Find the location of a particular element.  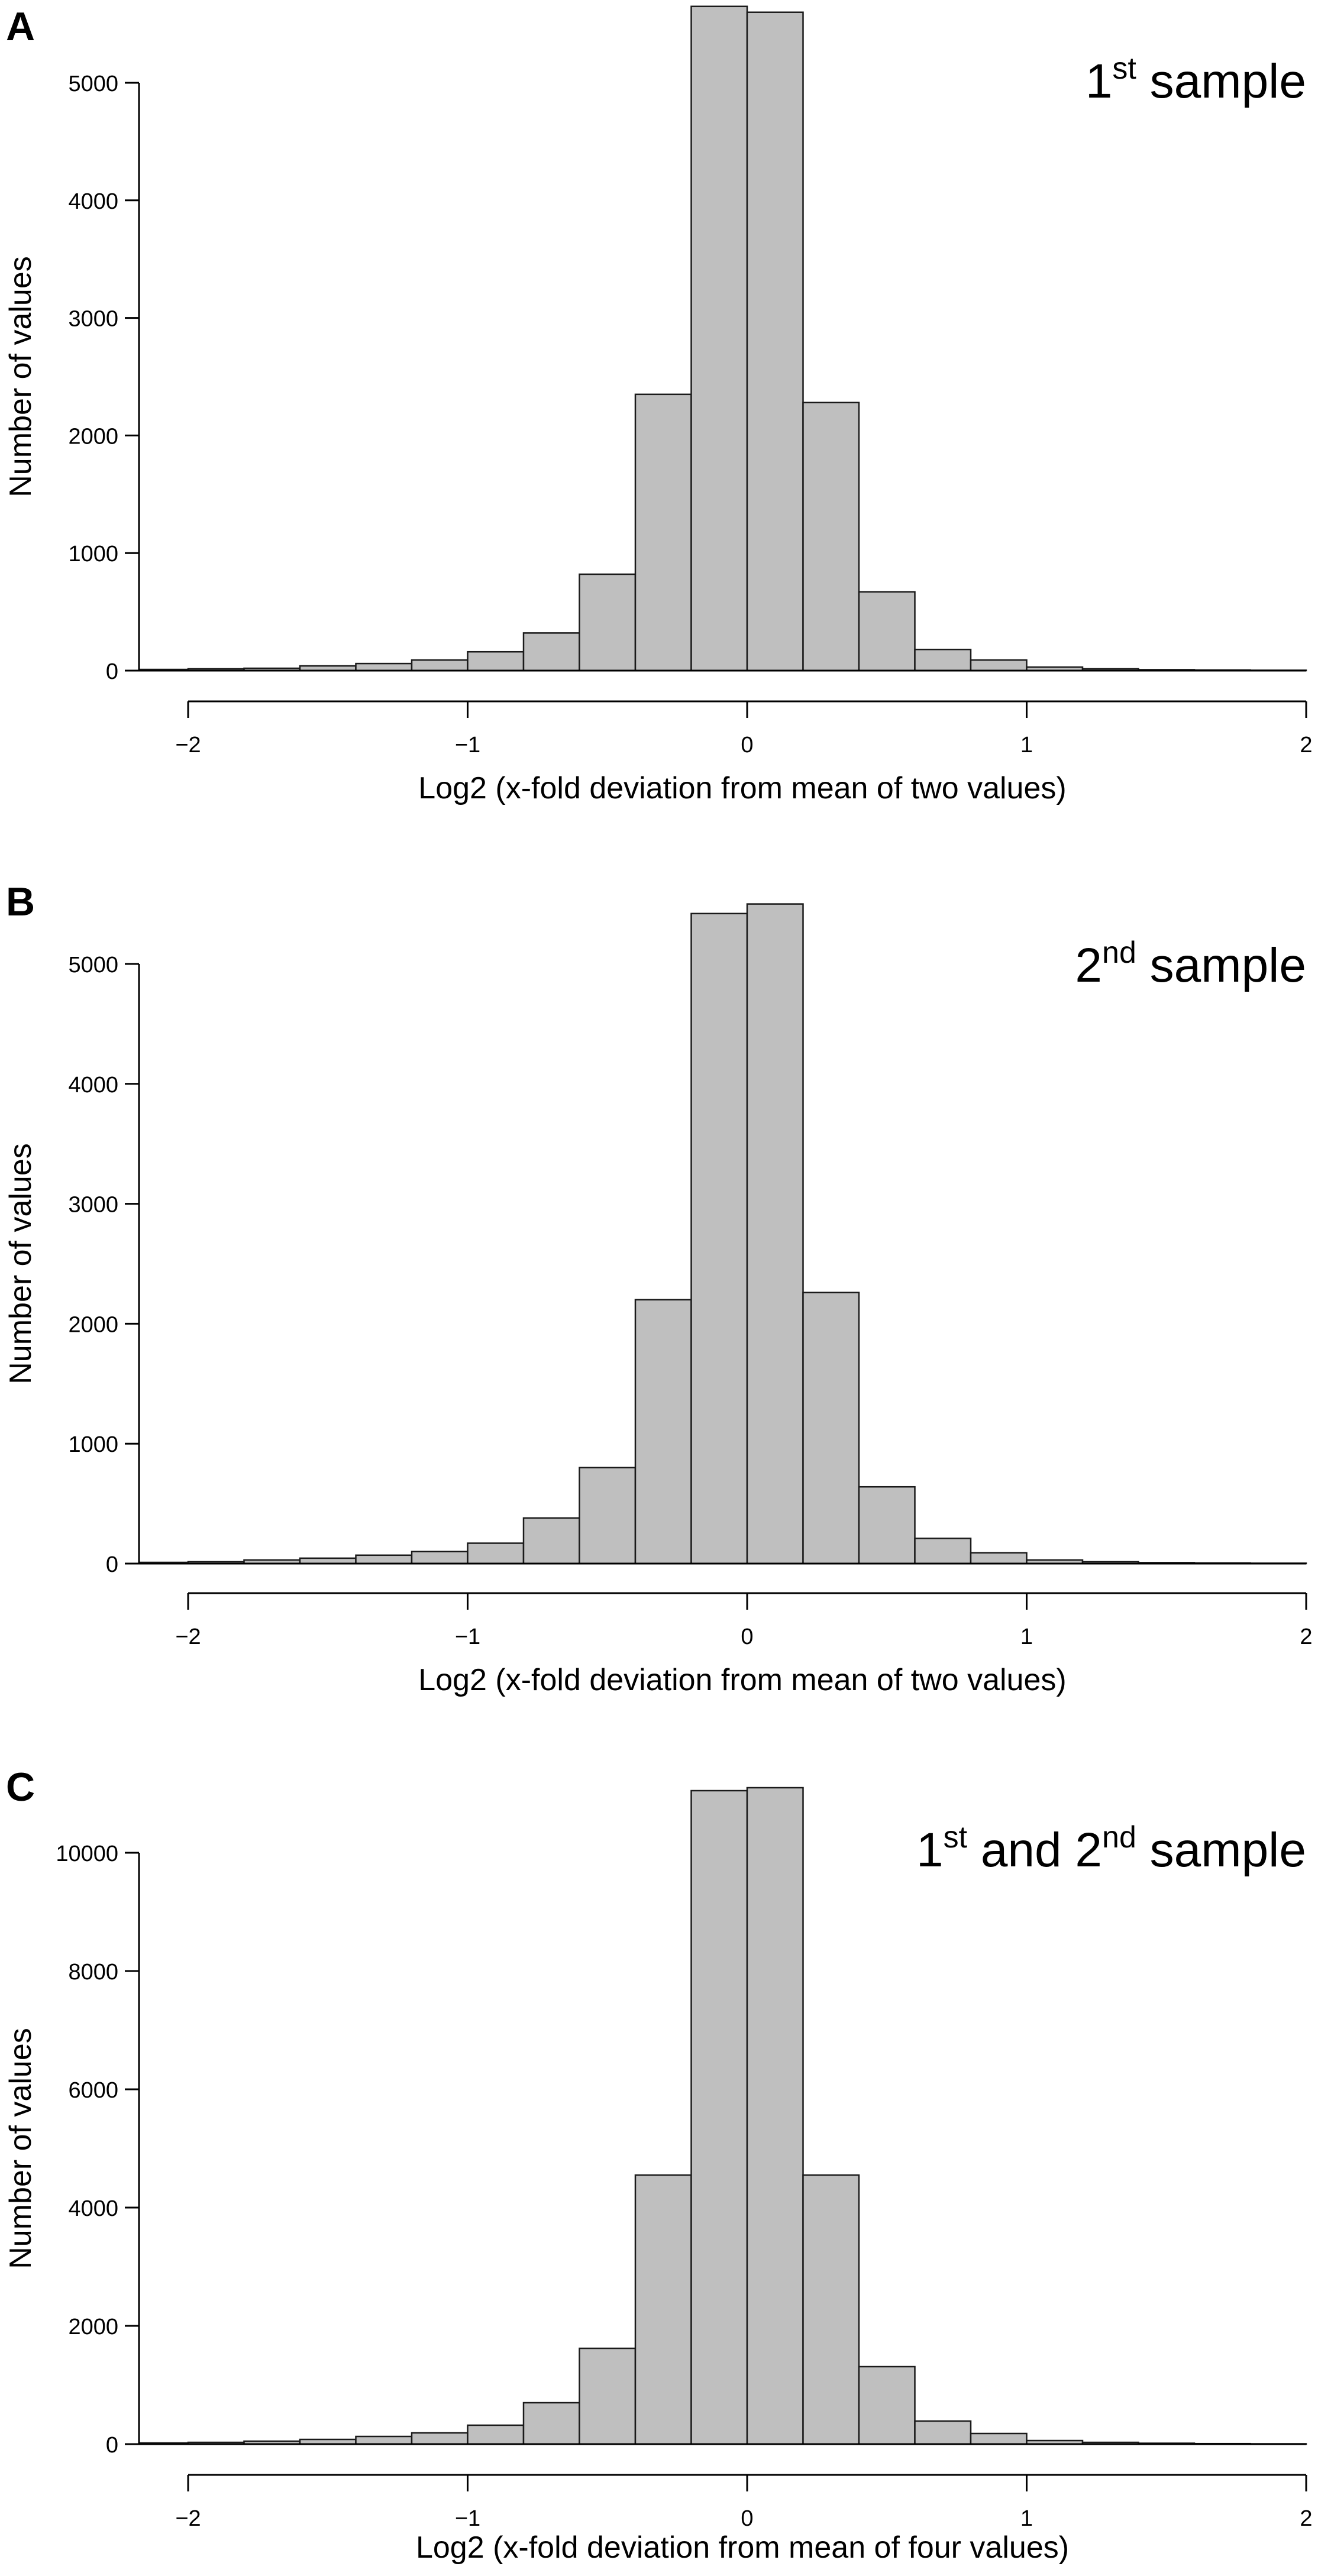

panel-letter: A is located at coordinates (20, 27).